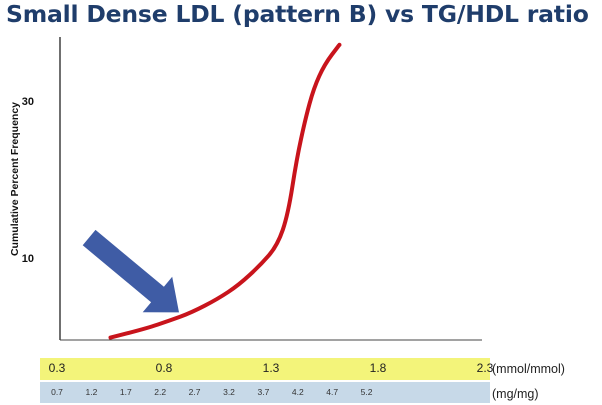 This screenshot has height=405, width=602. Describe the element at coordinates (297, 392) in the screenshot. I see `x-tick-label-mg: 4.2` at that location.